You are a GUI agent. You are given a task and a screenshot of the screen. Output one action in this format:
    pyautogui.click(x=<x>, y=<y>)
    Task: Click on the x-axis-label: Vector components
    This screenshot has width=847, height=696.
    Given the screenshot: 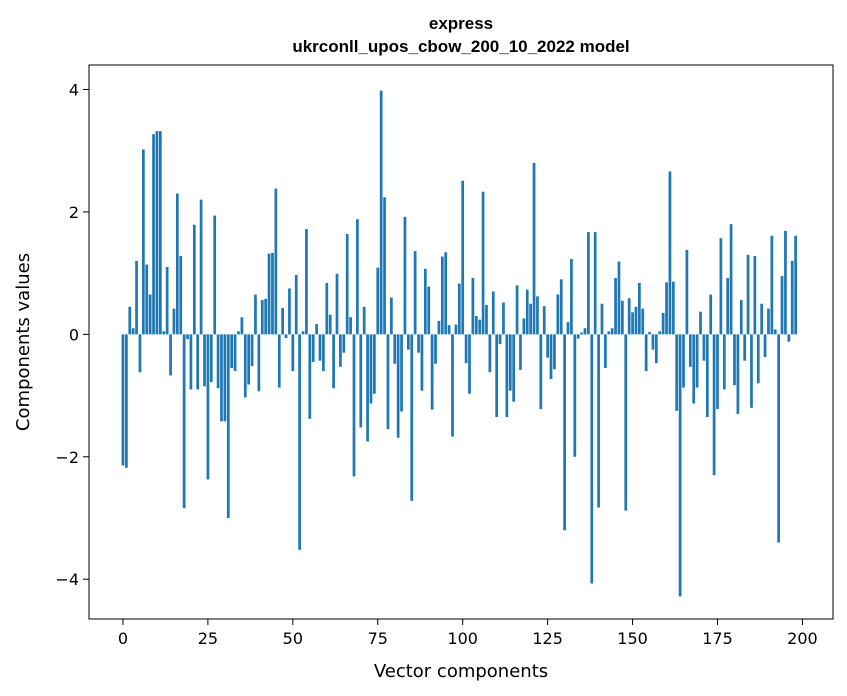 What is the action you would take?
    pyautogui.click(x=461, y=671)
    